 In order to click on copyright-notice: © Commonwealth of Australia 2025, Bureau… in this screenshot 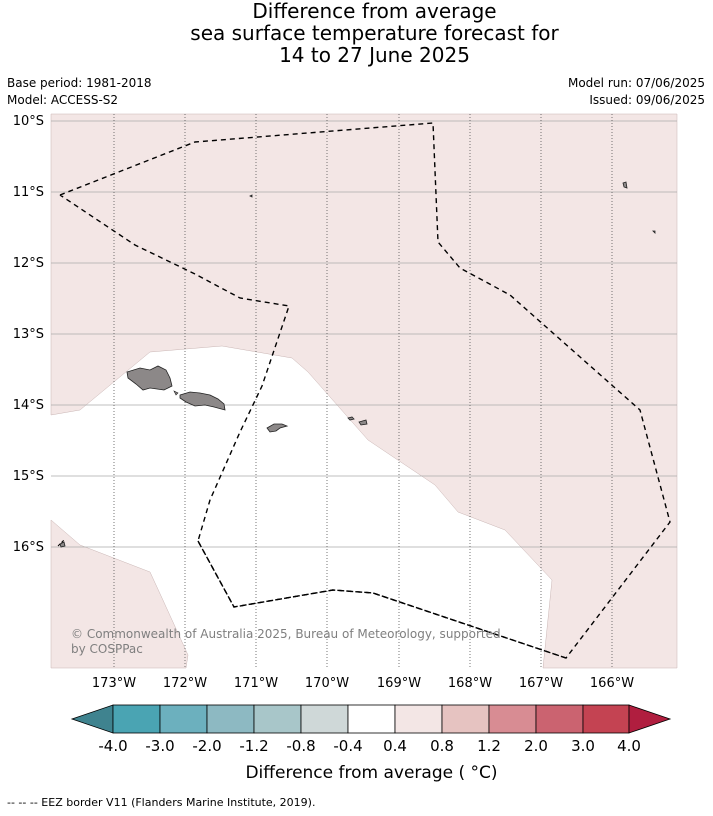, I will do `click(286, 641)`.